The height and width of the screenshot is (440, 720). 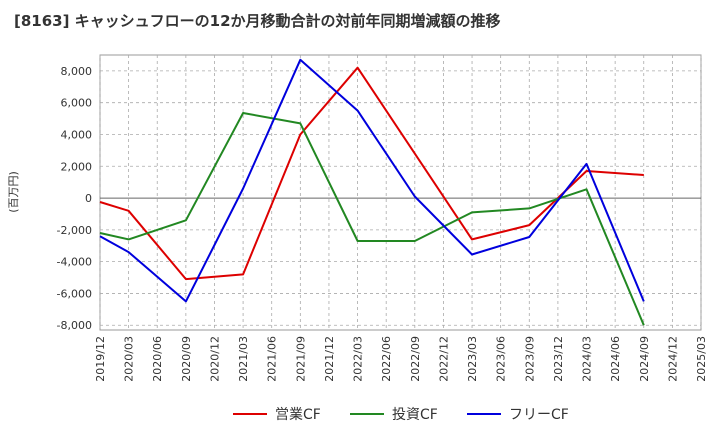 I want to click on x-tick-label: 2022/03, so click(x=358, y=359).